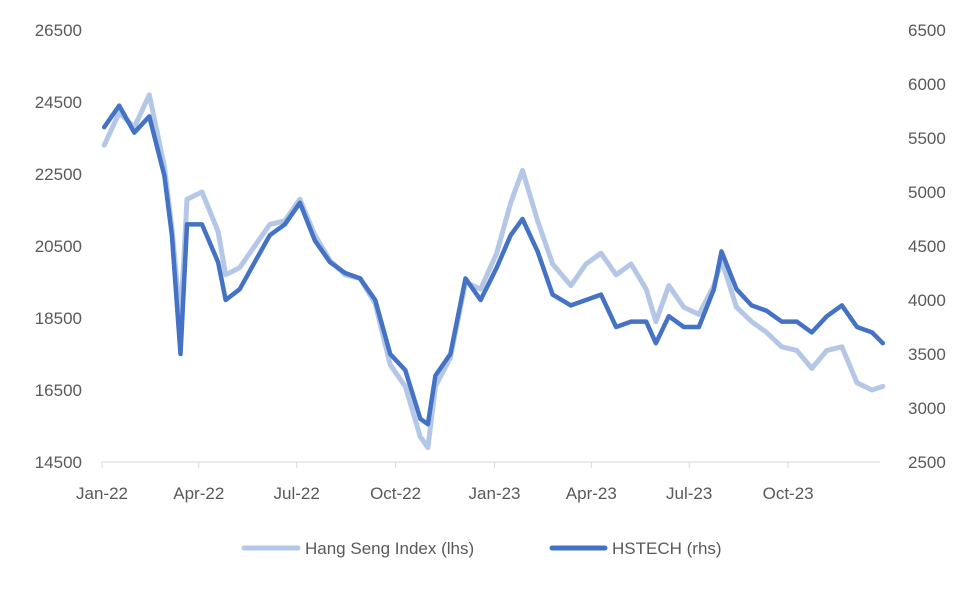 The image size is (980, 593). I want to click on right-axis-tick-label: 4000, so click(927, 300).